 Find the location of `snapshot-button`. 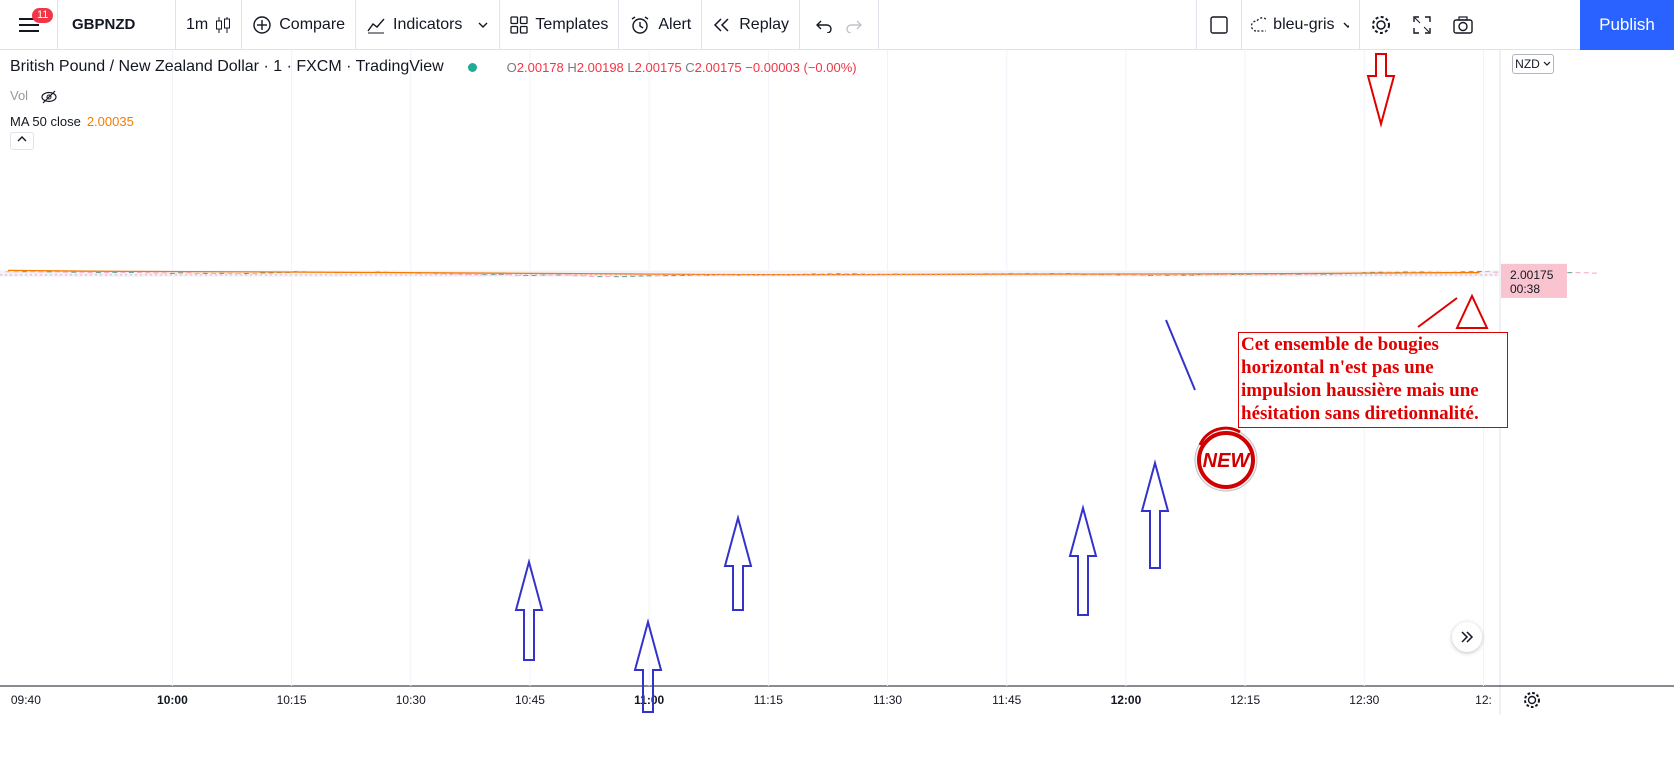

snapshot-button is located at coordinates (1463, 25).